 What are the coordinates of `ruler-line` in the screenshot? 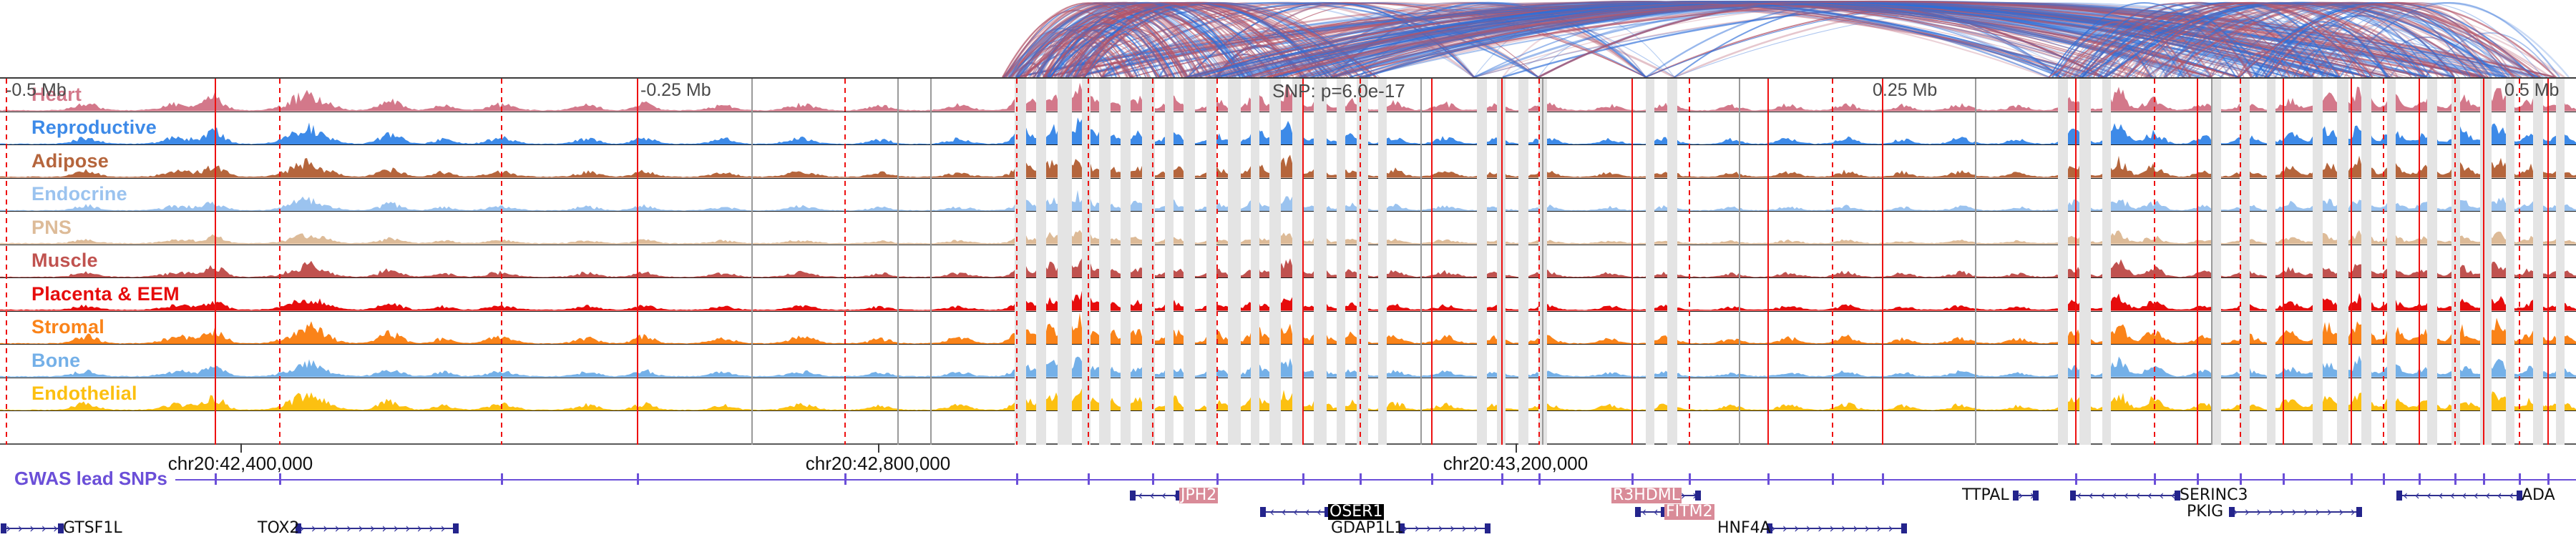 It's located at (1288, 444).